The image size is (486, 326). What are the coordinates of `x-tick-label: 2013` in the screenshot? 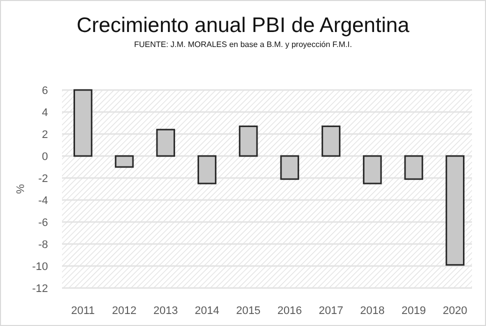 It's located at (165, 311).